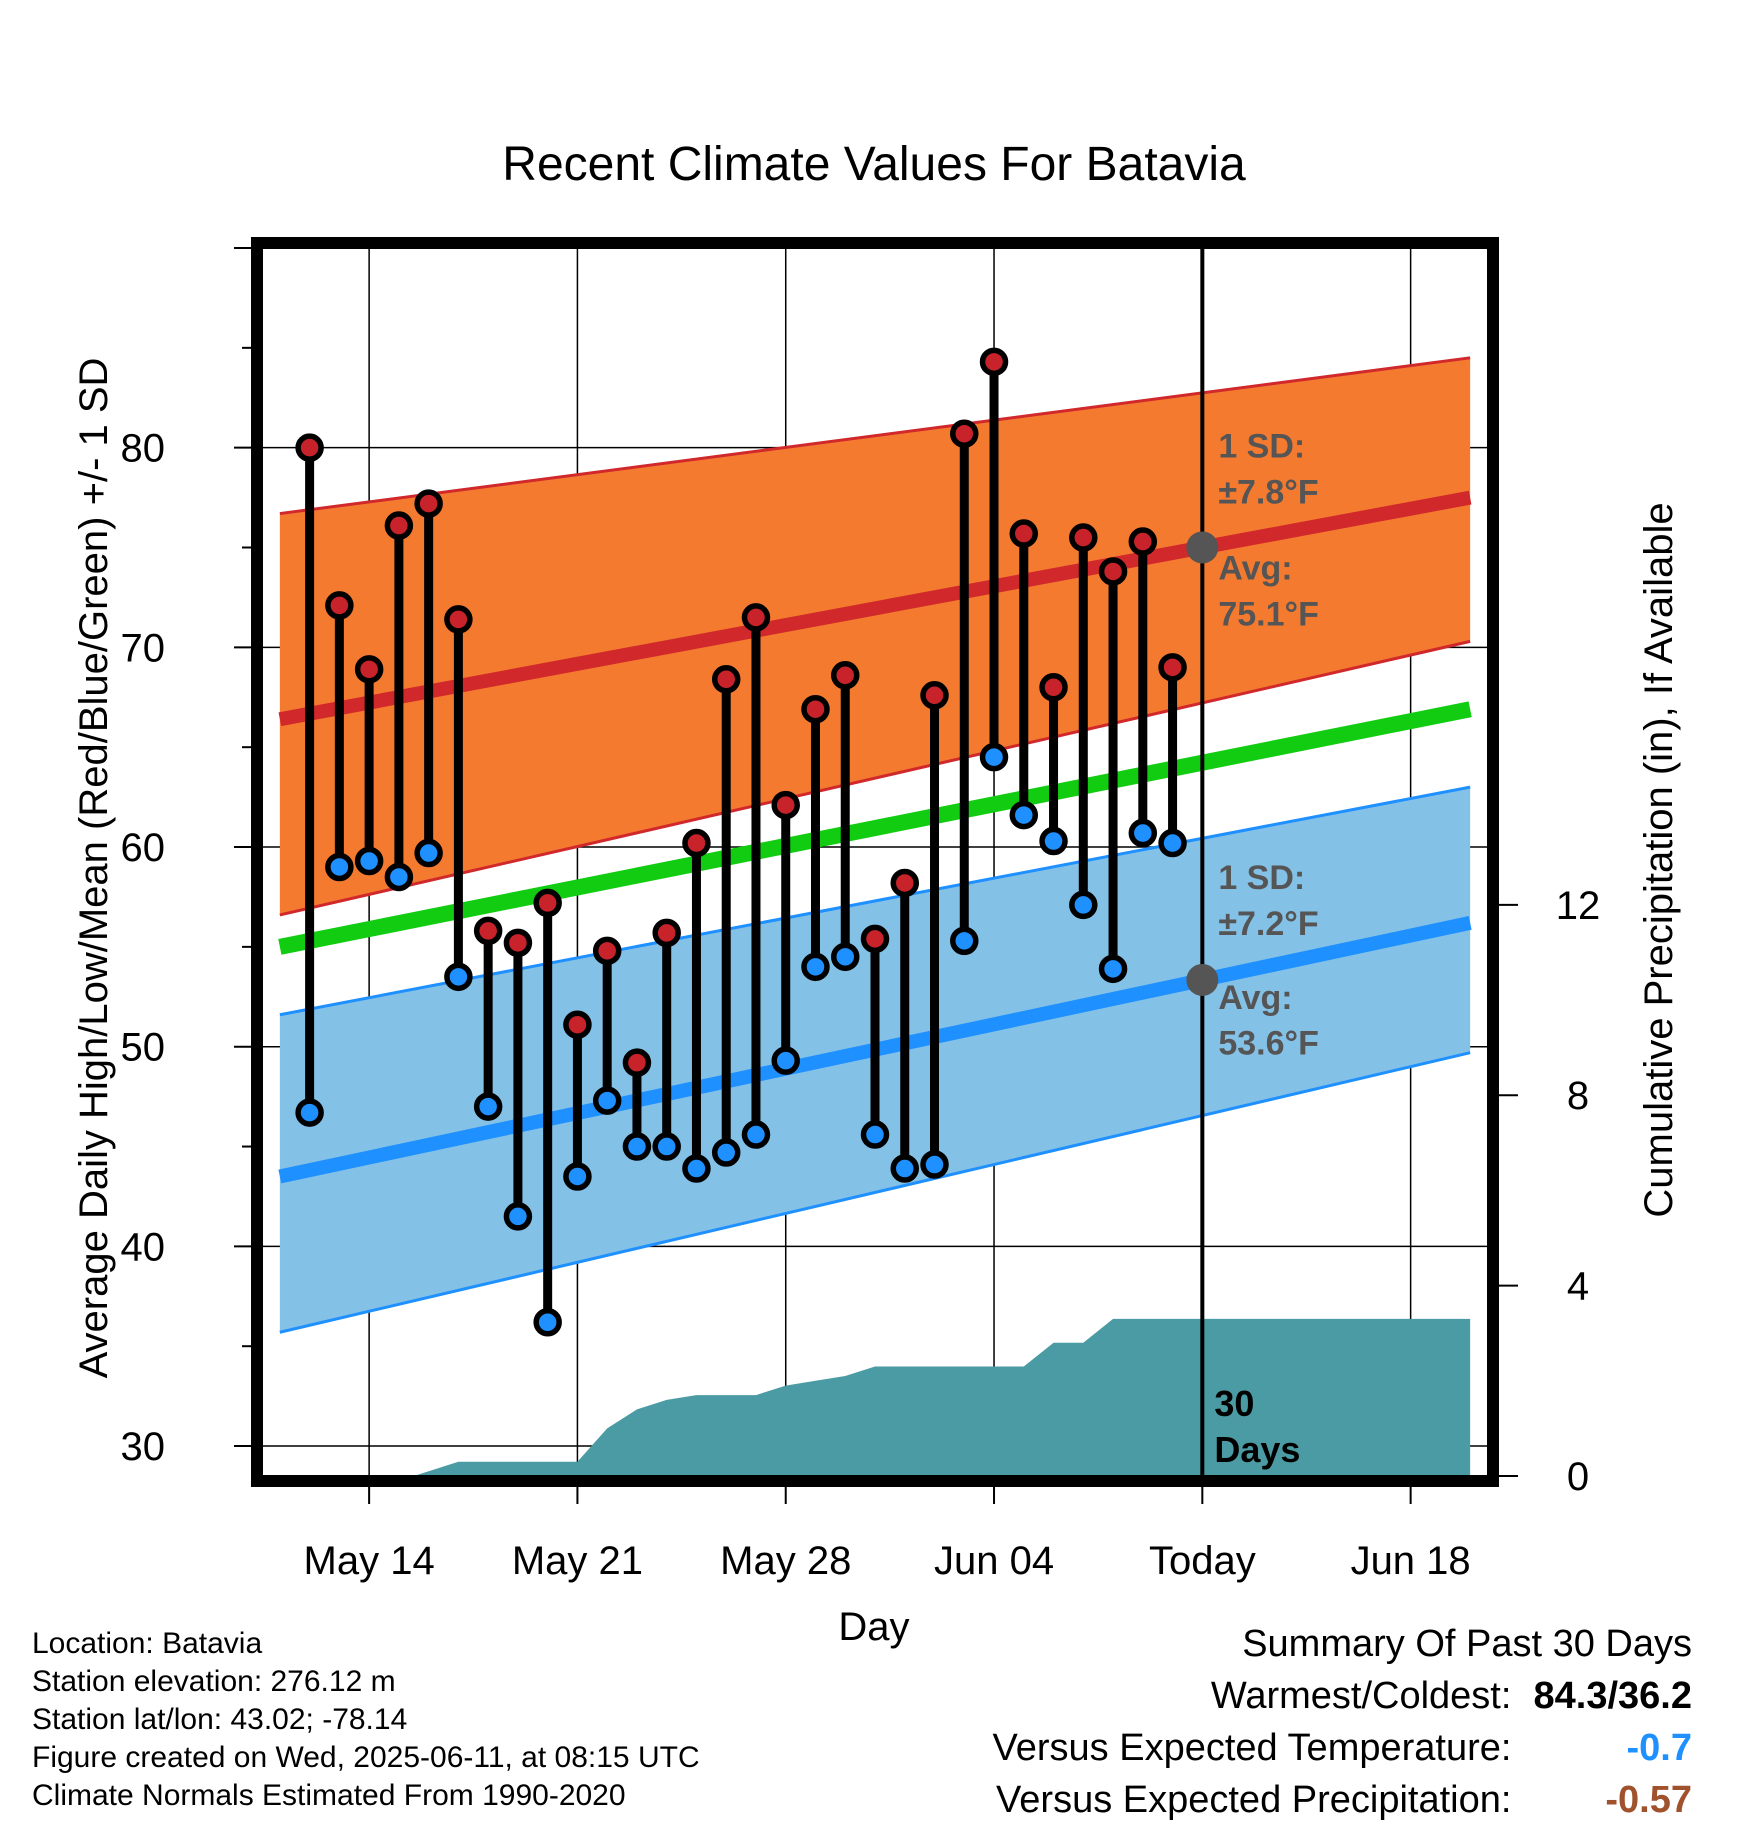 This screenshot has height=1828, width=1748. Describe the element at coordinates (1578, 906) in the screenshot. I see `y2-tick-label: 12` at that location.